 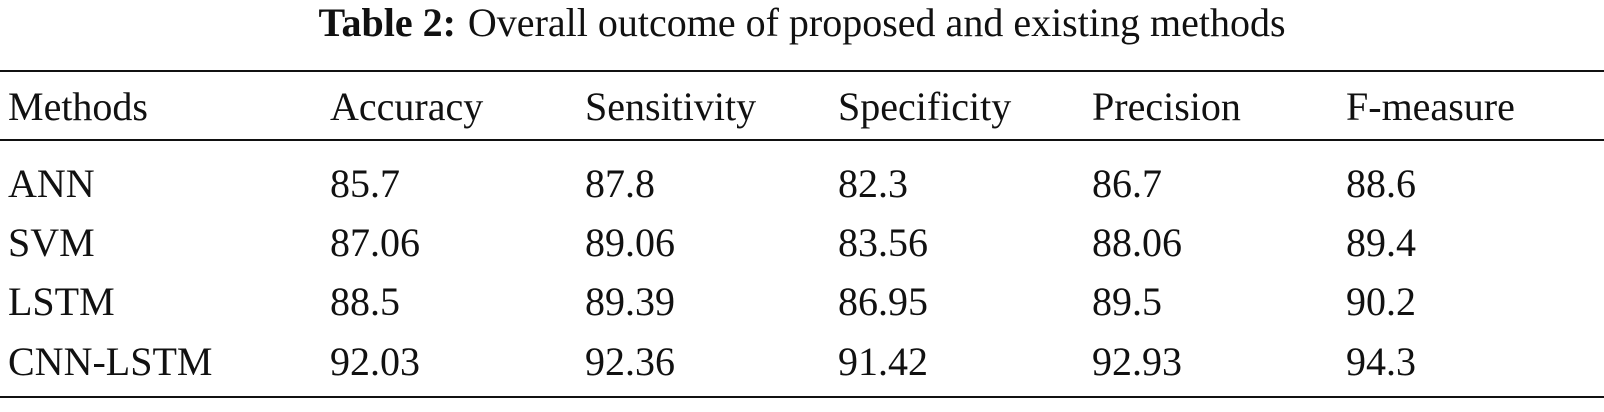 I want to click on value-cell: 92.03, so click(x=375, y=361).